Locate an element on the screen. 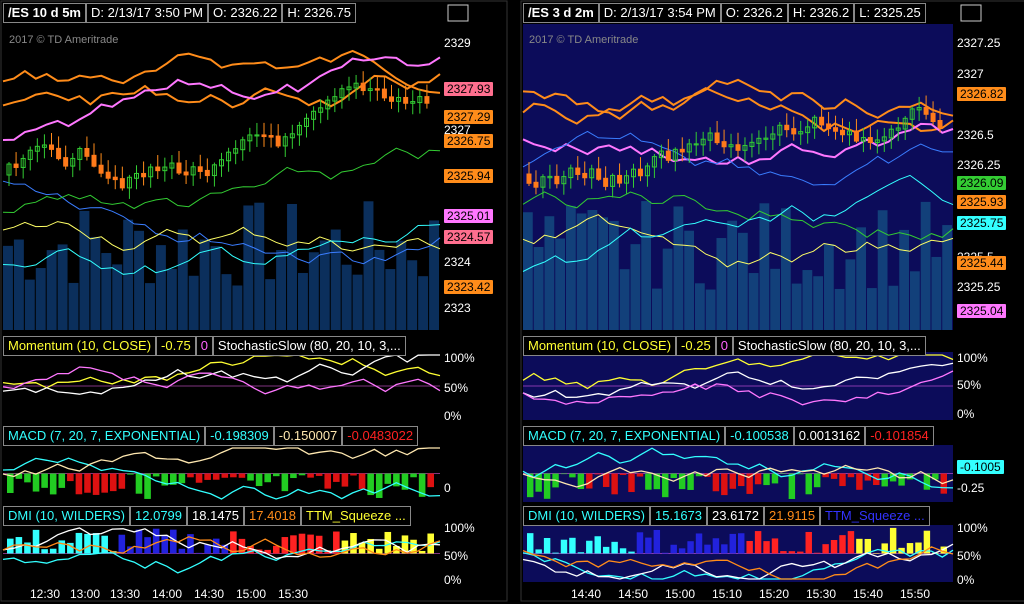  time-label: 15:10 is located at coordinates (727, 594).